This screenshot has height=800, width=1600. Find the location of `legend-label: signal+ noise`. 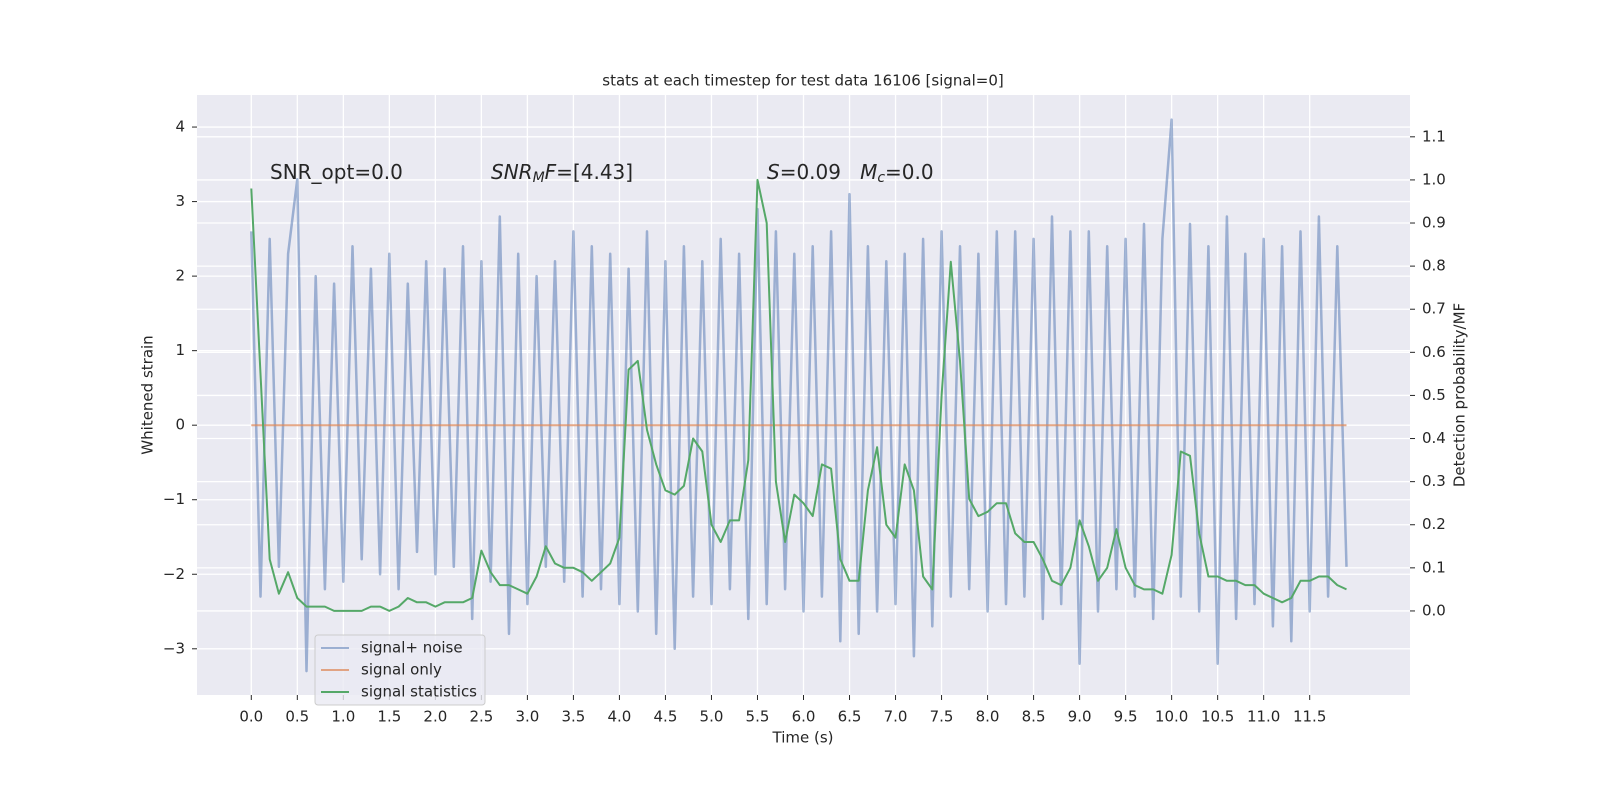

legend-label: signal+ noise is located at coordinates (412, 648).